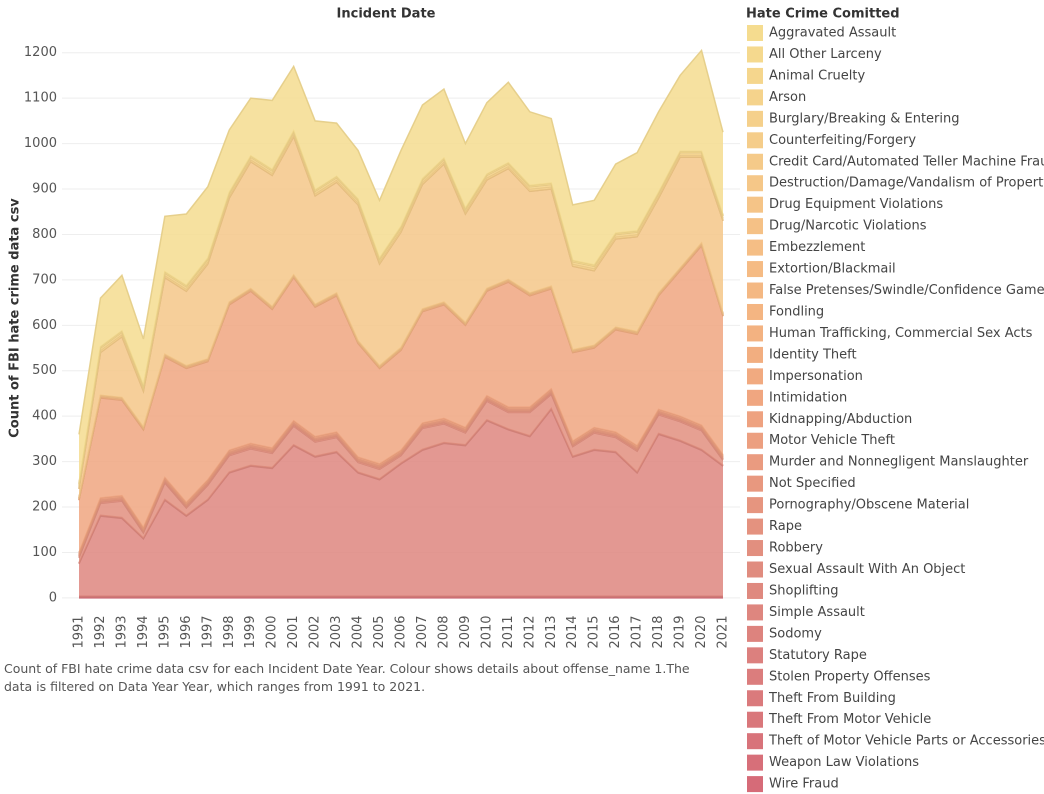 The width and height of the screenshot is (1044, 794). I want to click on y-tick-label: 1000, so click(40, 143).